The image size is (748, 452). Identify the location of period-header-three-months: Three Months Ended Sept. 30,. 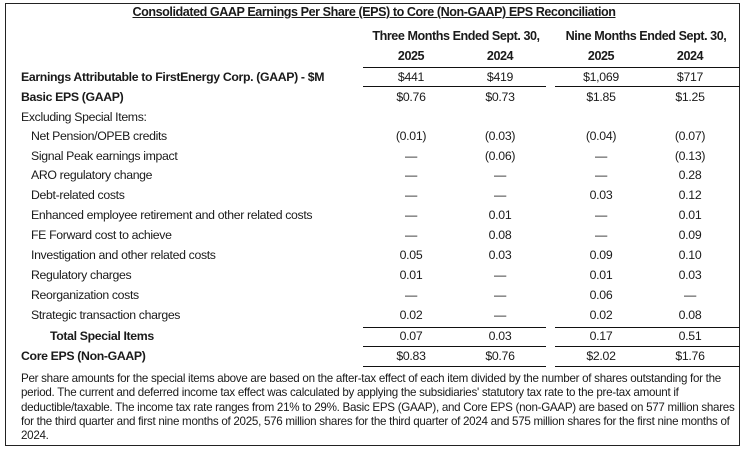
(456, 36).